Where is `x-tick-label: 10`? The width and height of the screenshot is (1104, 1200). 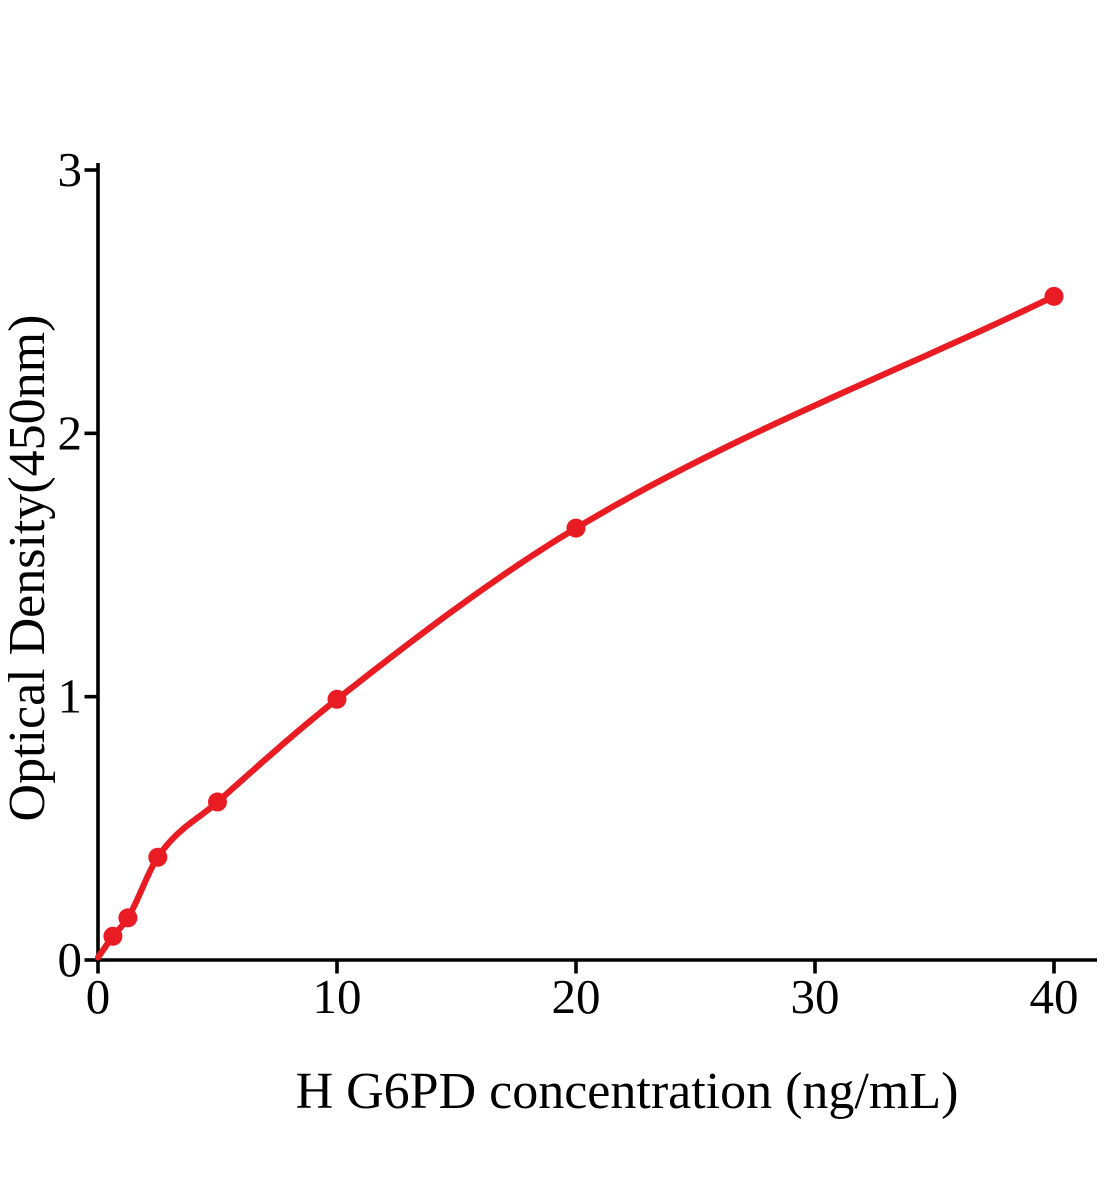
x-tick-label: 10 is located at coordinates (337, 996).